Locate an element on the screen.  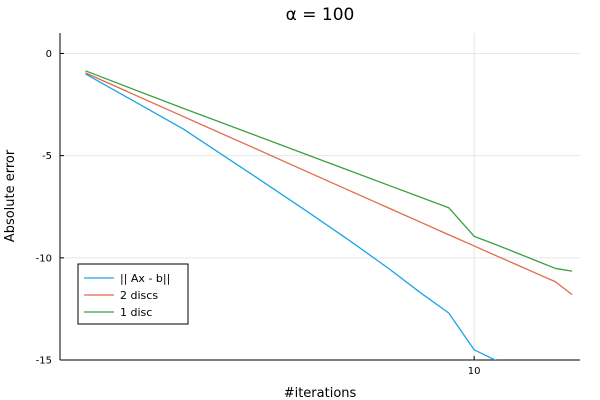
legend-box is located at coordinates (133, 294).